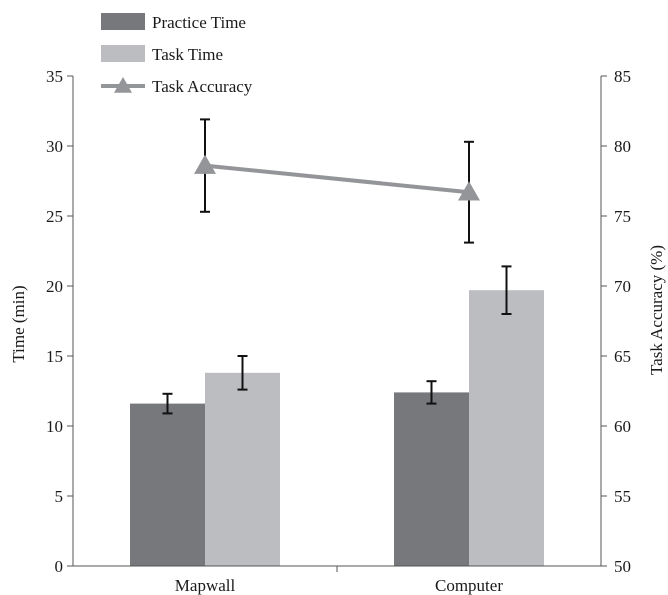 This screenshot has width=668, height=595. I want to click on right-tick-label: 55, so click(622, 496).